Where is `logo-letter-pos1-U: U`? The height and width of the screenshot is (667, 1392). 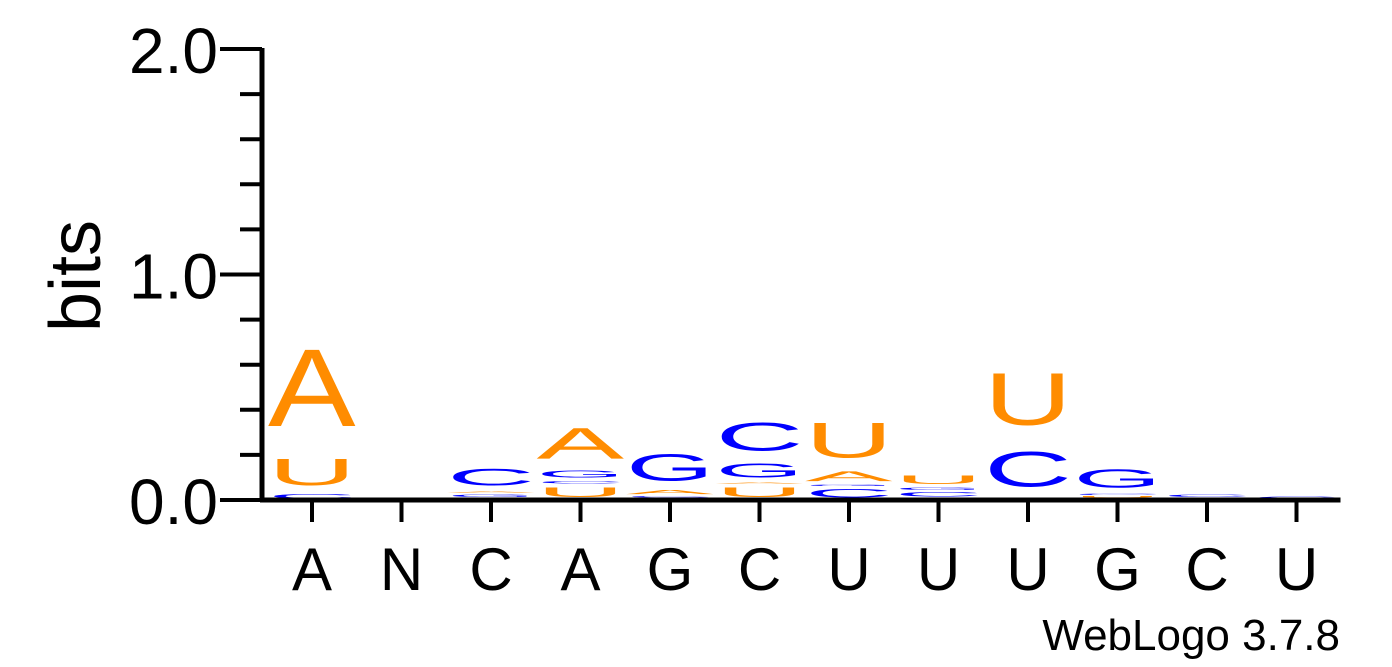 logo-letter-pos1-U: U is located at coordinates (312, 472).